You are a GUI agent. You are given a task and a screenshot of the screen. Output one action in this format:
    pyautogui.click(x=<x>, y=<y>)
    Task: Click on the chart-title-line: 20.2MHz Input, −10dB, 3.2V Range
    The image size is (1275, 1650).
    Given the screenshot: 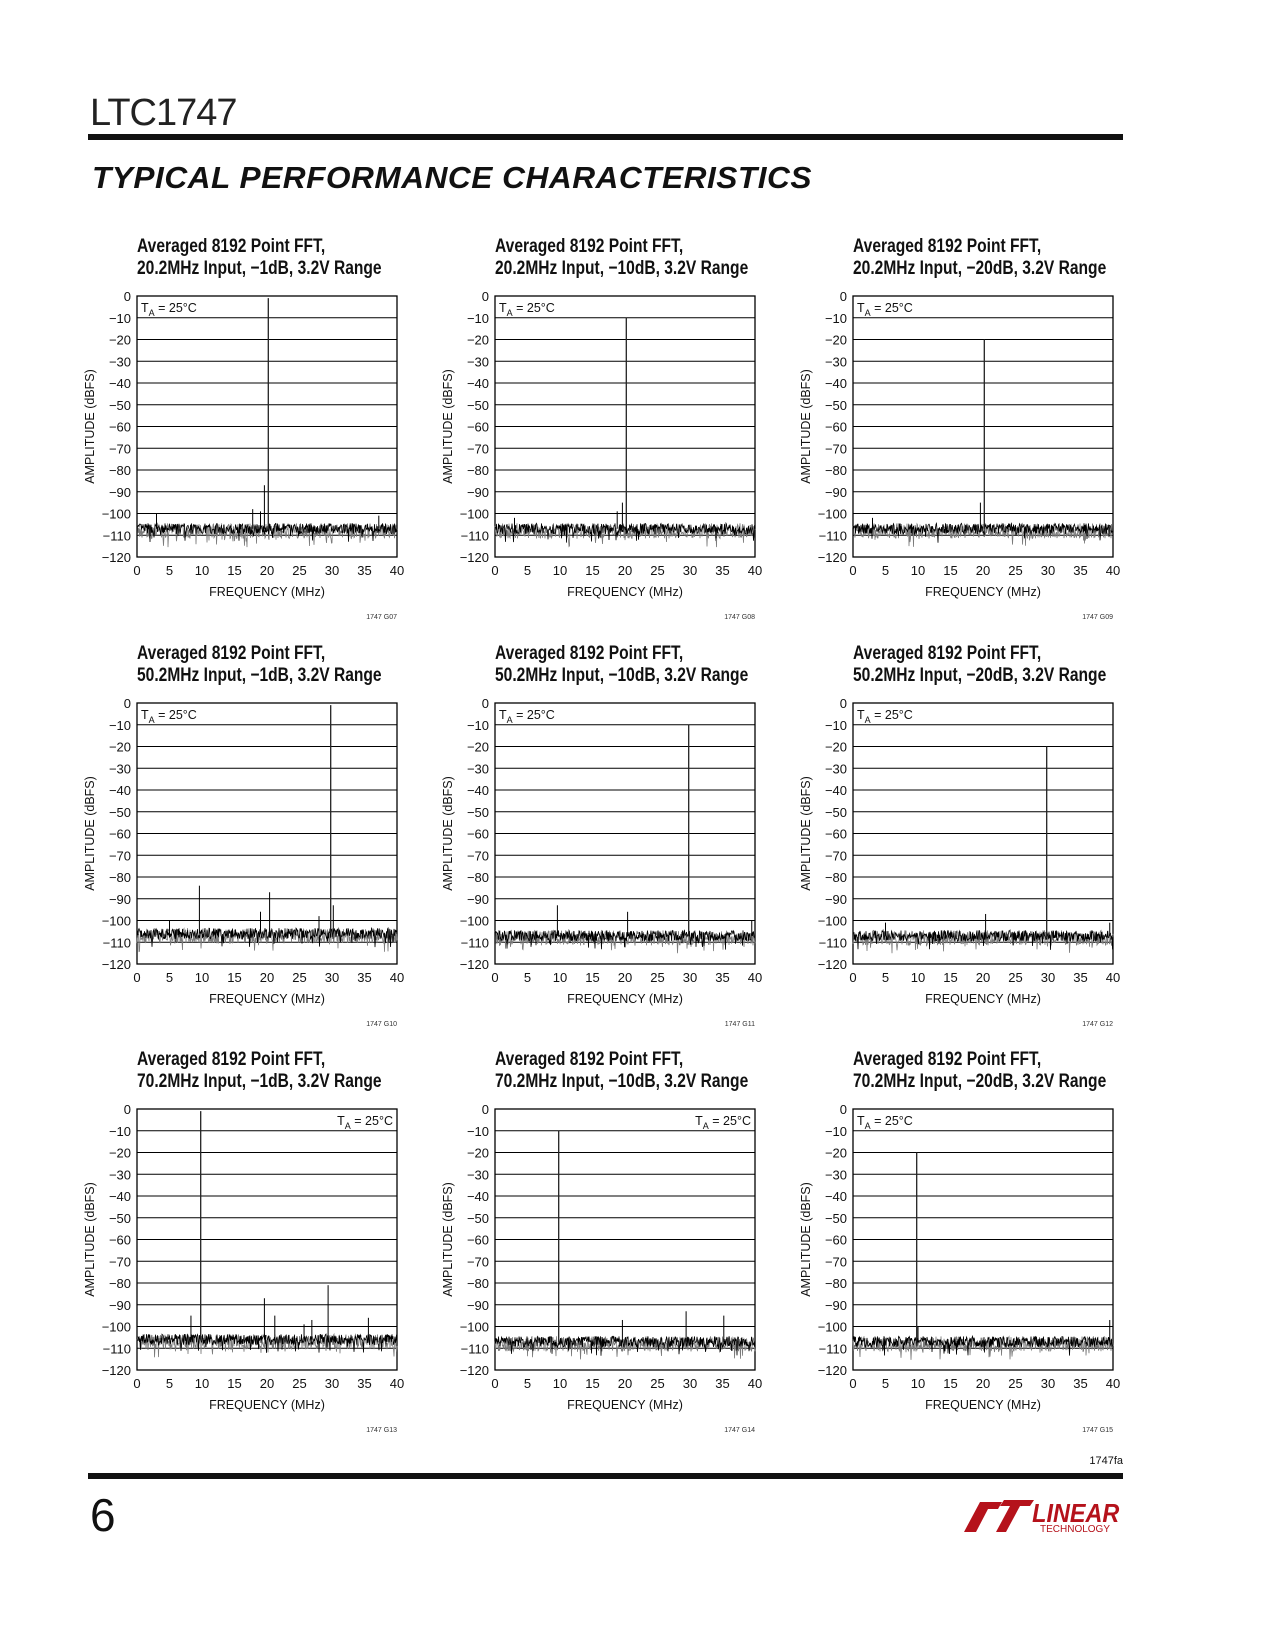 What is the action you would take?
    pyautogui.click(x=622, y=268)
    